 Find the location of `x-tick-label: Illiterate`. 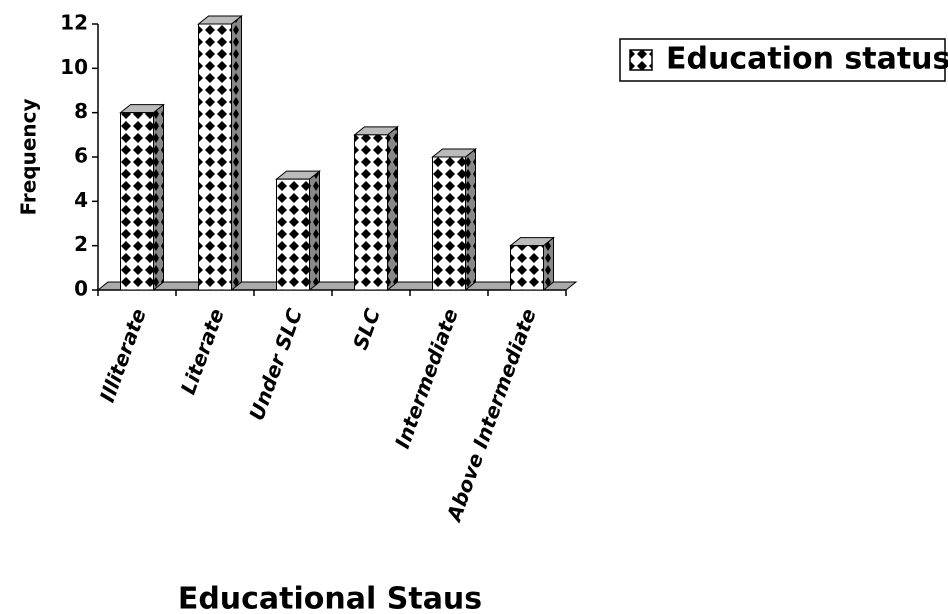

x-tick-label: Illiterate is located at coordinates (123, 355).